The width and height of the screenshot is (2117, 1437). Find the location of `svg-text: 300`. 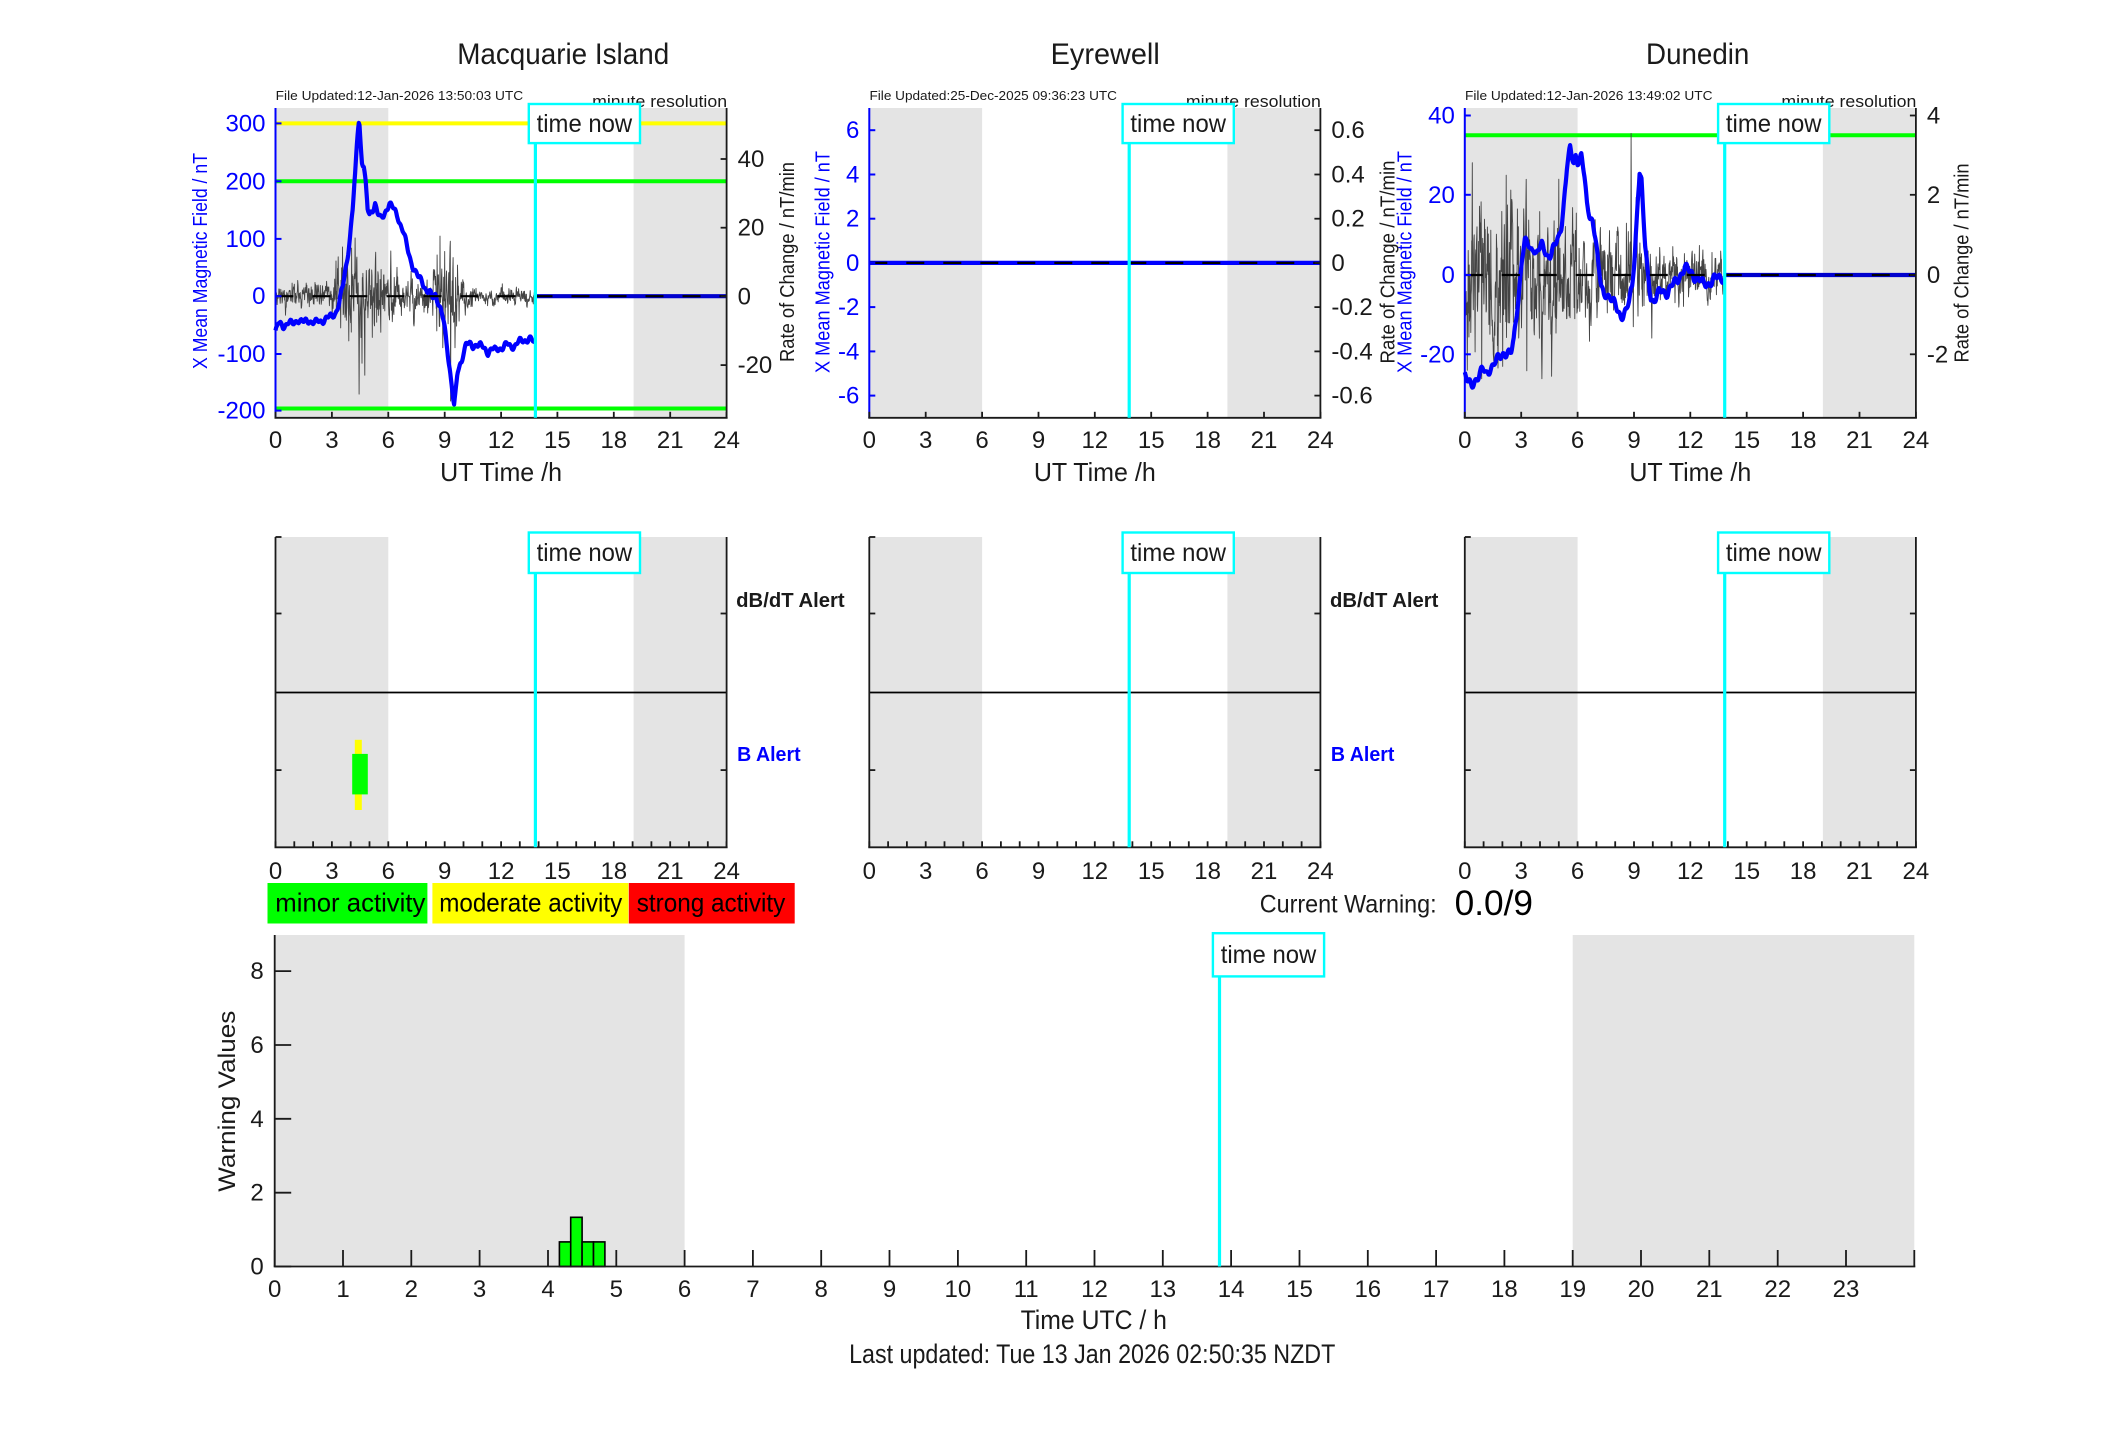

svg-text: 300 is located at coordinates (245, 123).